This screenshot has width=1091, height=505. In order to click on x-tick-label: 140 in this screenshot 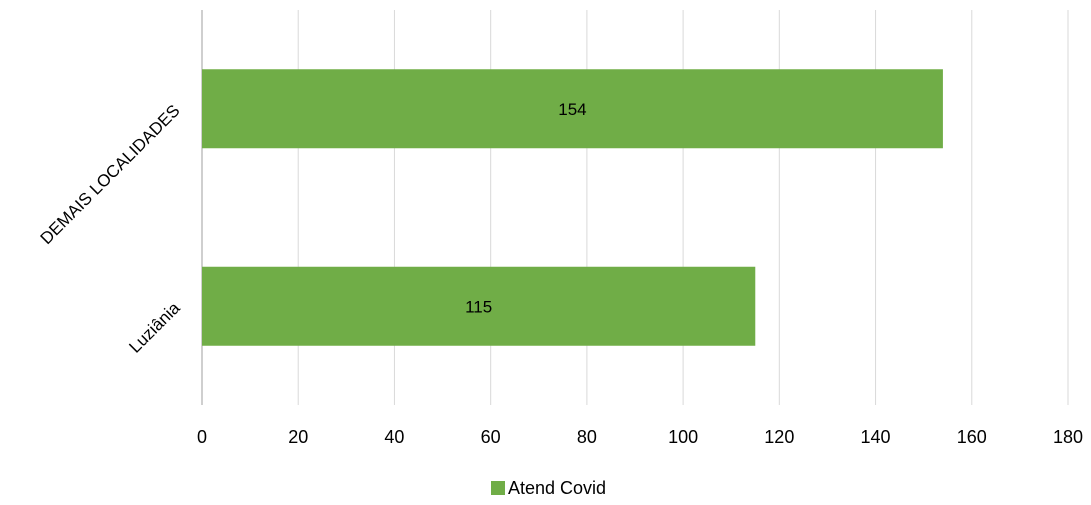, I will do `click(876, 437)`.